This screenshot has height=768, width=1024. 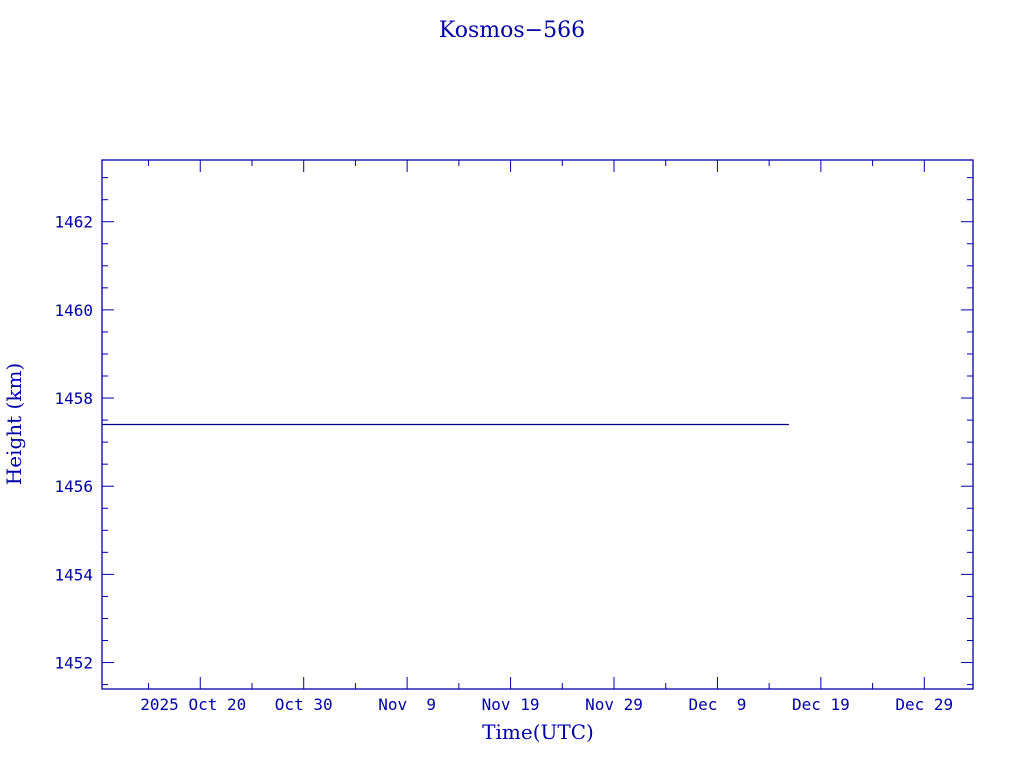 I want to click on y-tick-label: 1462, so click(x=73, y=222).